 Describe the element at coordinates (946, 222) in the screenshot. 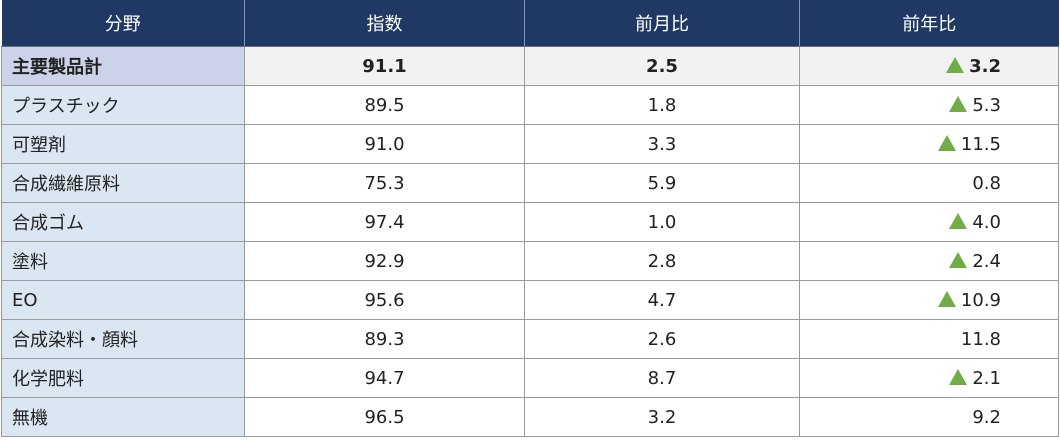

I see `yoy-value-wrap: 4.0` at that location.